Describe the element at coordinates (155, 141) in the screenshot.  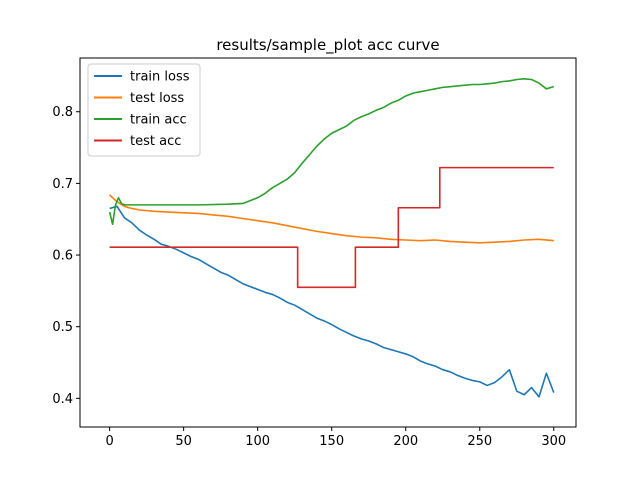
I see `legend-label: test acc` at that location.